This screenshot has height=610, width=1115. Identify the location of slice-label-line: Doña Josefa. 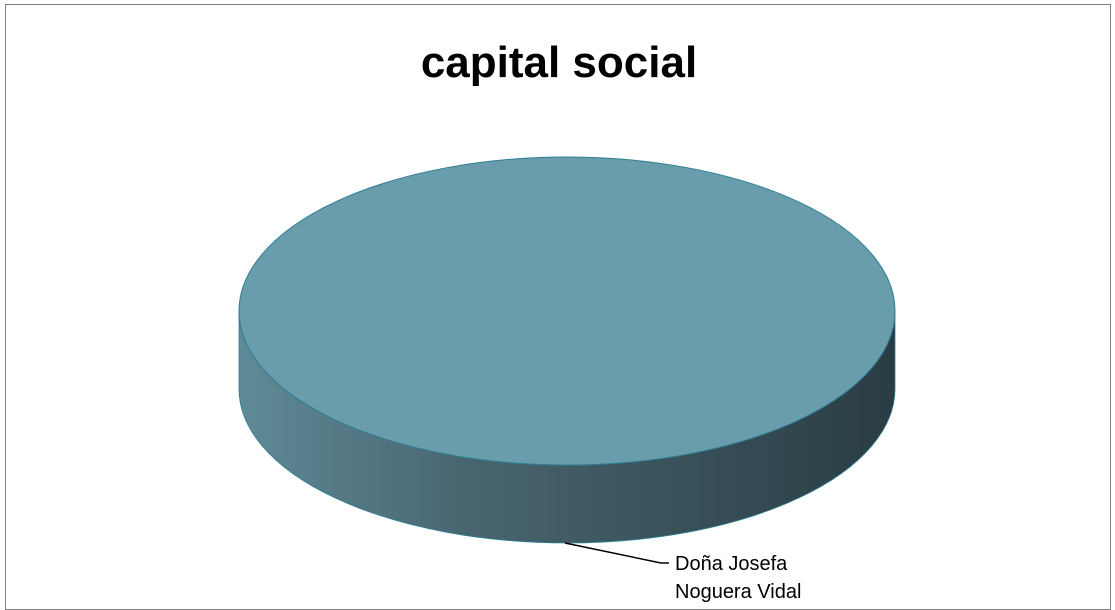
(731, 564).